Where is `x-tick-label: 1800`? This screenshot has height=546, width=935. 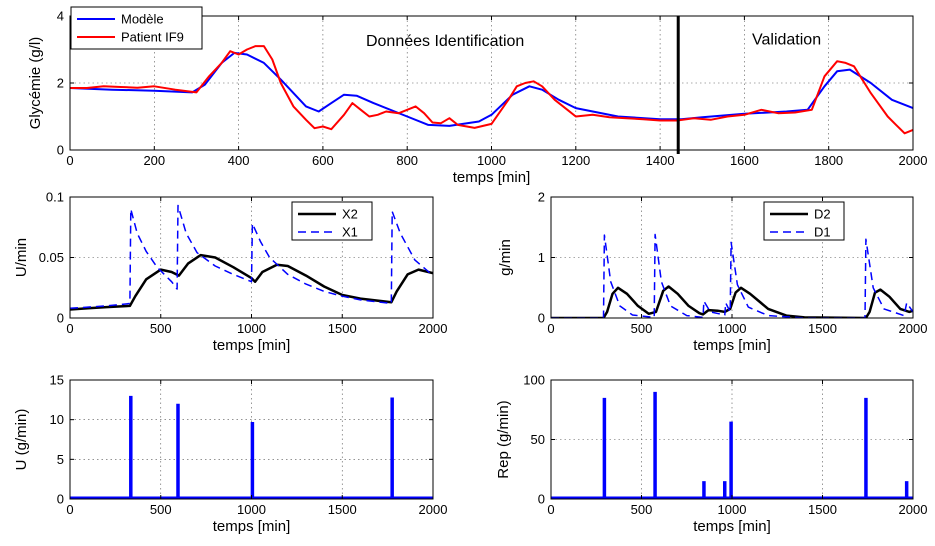 x-tick-label: 1800 is located at coordinates (828, 160).